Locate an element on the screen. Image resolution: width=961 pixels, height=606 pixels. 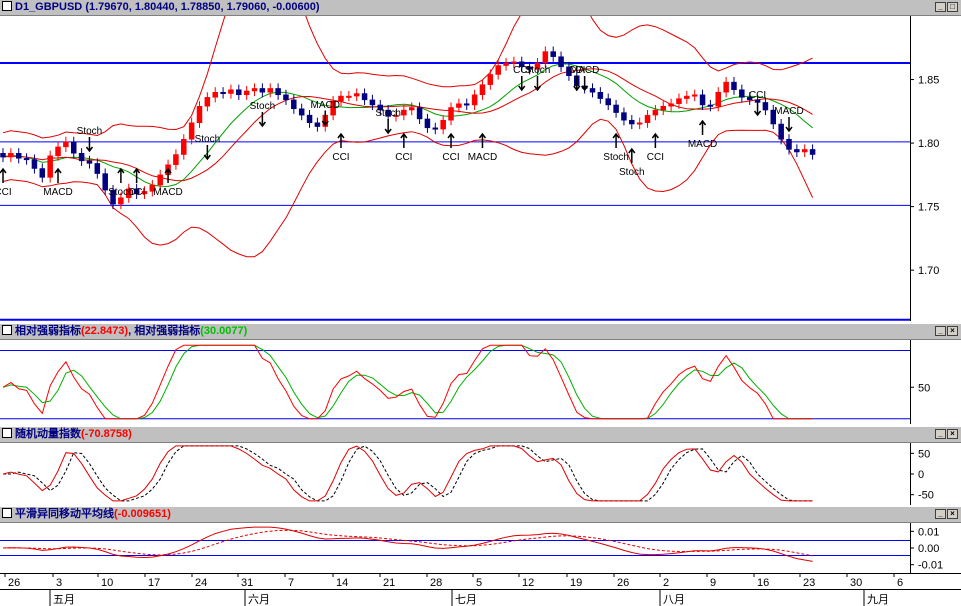
x-tick-label: 7 is located at coordinates (291, 583).